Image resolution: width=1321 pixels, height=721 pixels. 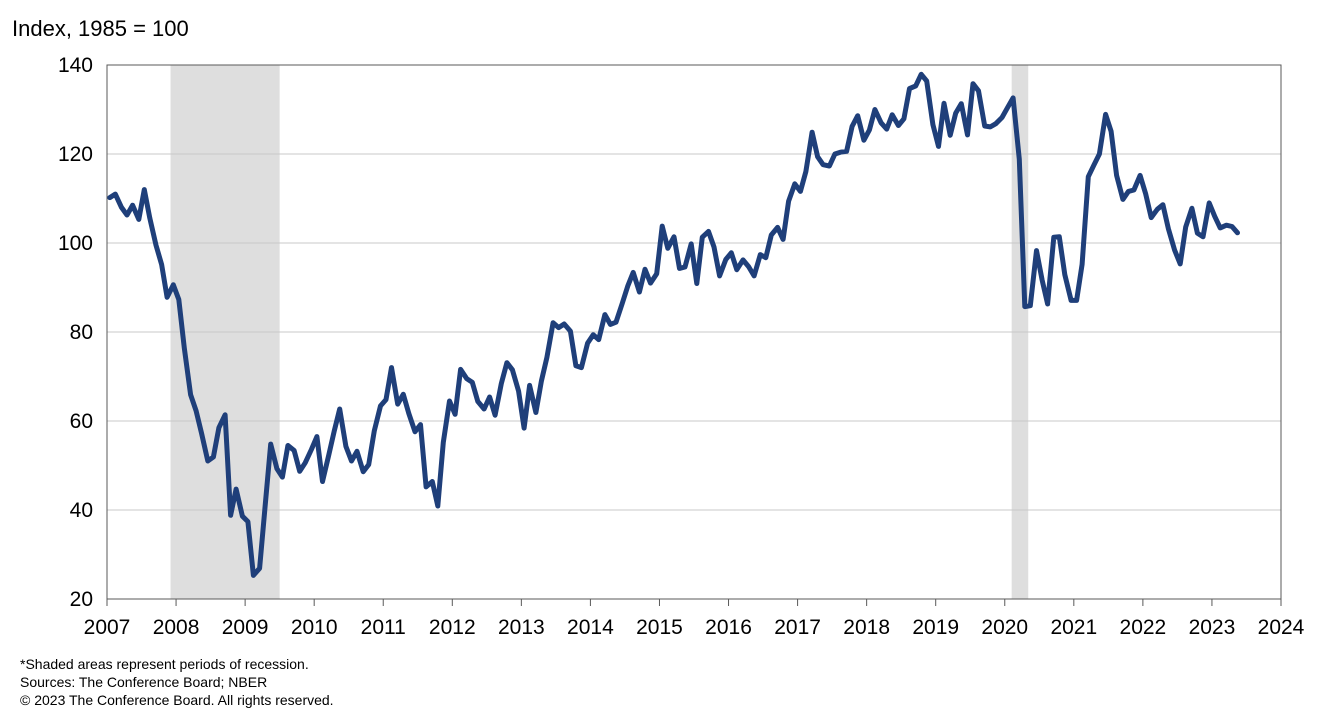 What do you see at coordinates (1143, 627) in the screenshot?
I see `x-tick-label: 2022` at bounding box center [1143, 627].